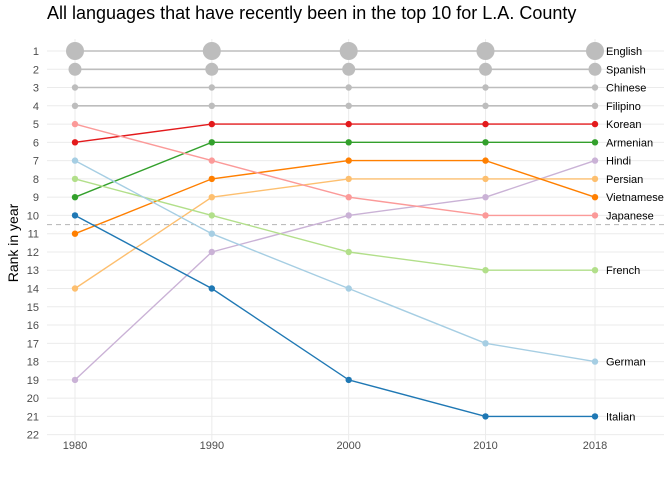  Describe the element at coordinates (36, 107) in the screenshot. I see `y-tick-label: 4` at that location.